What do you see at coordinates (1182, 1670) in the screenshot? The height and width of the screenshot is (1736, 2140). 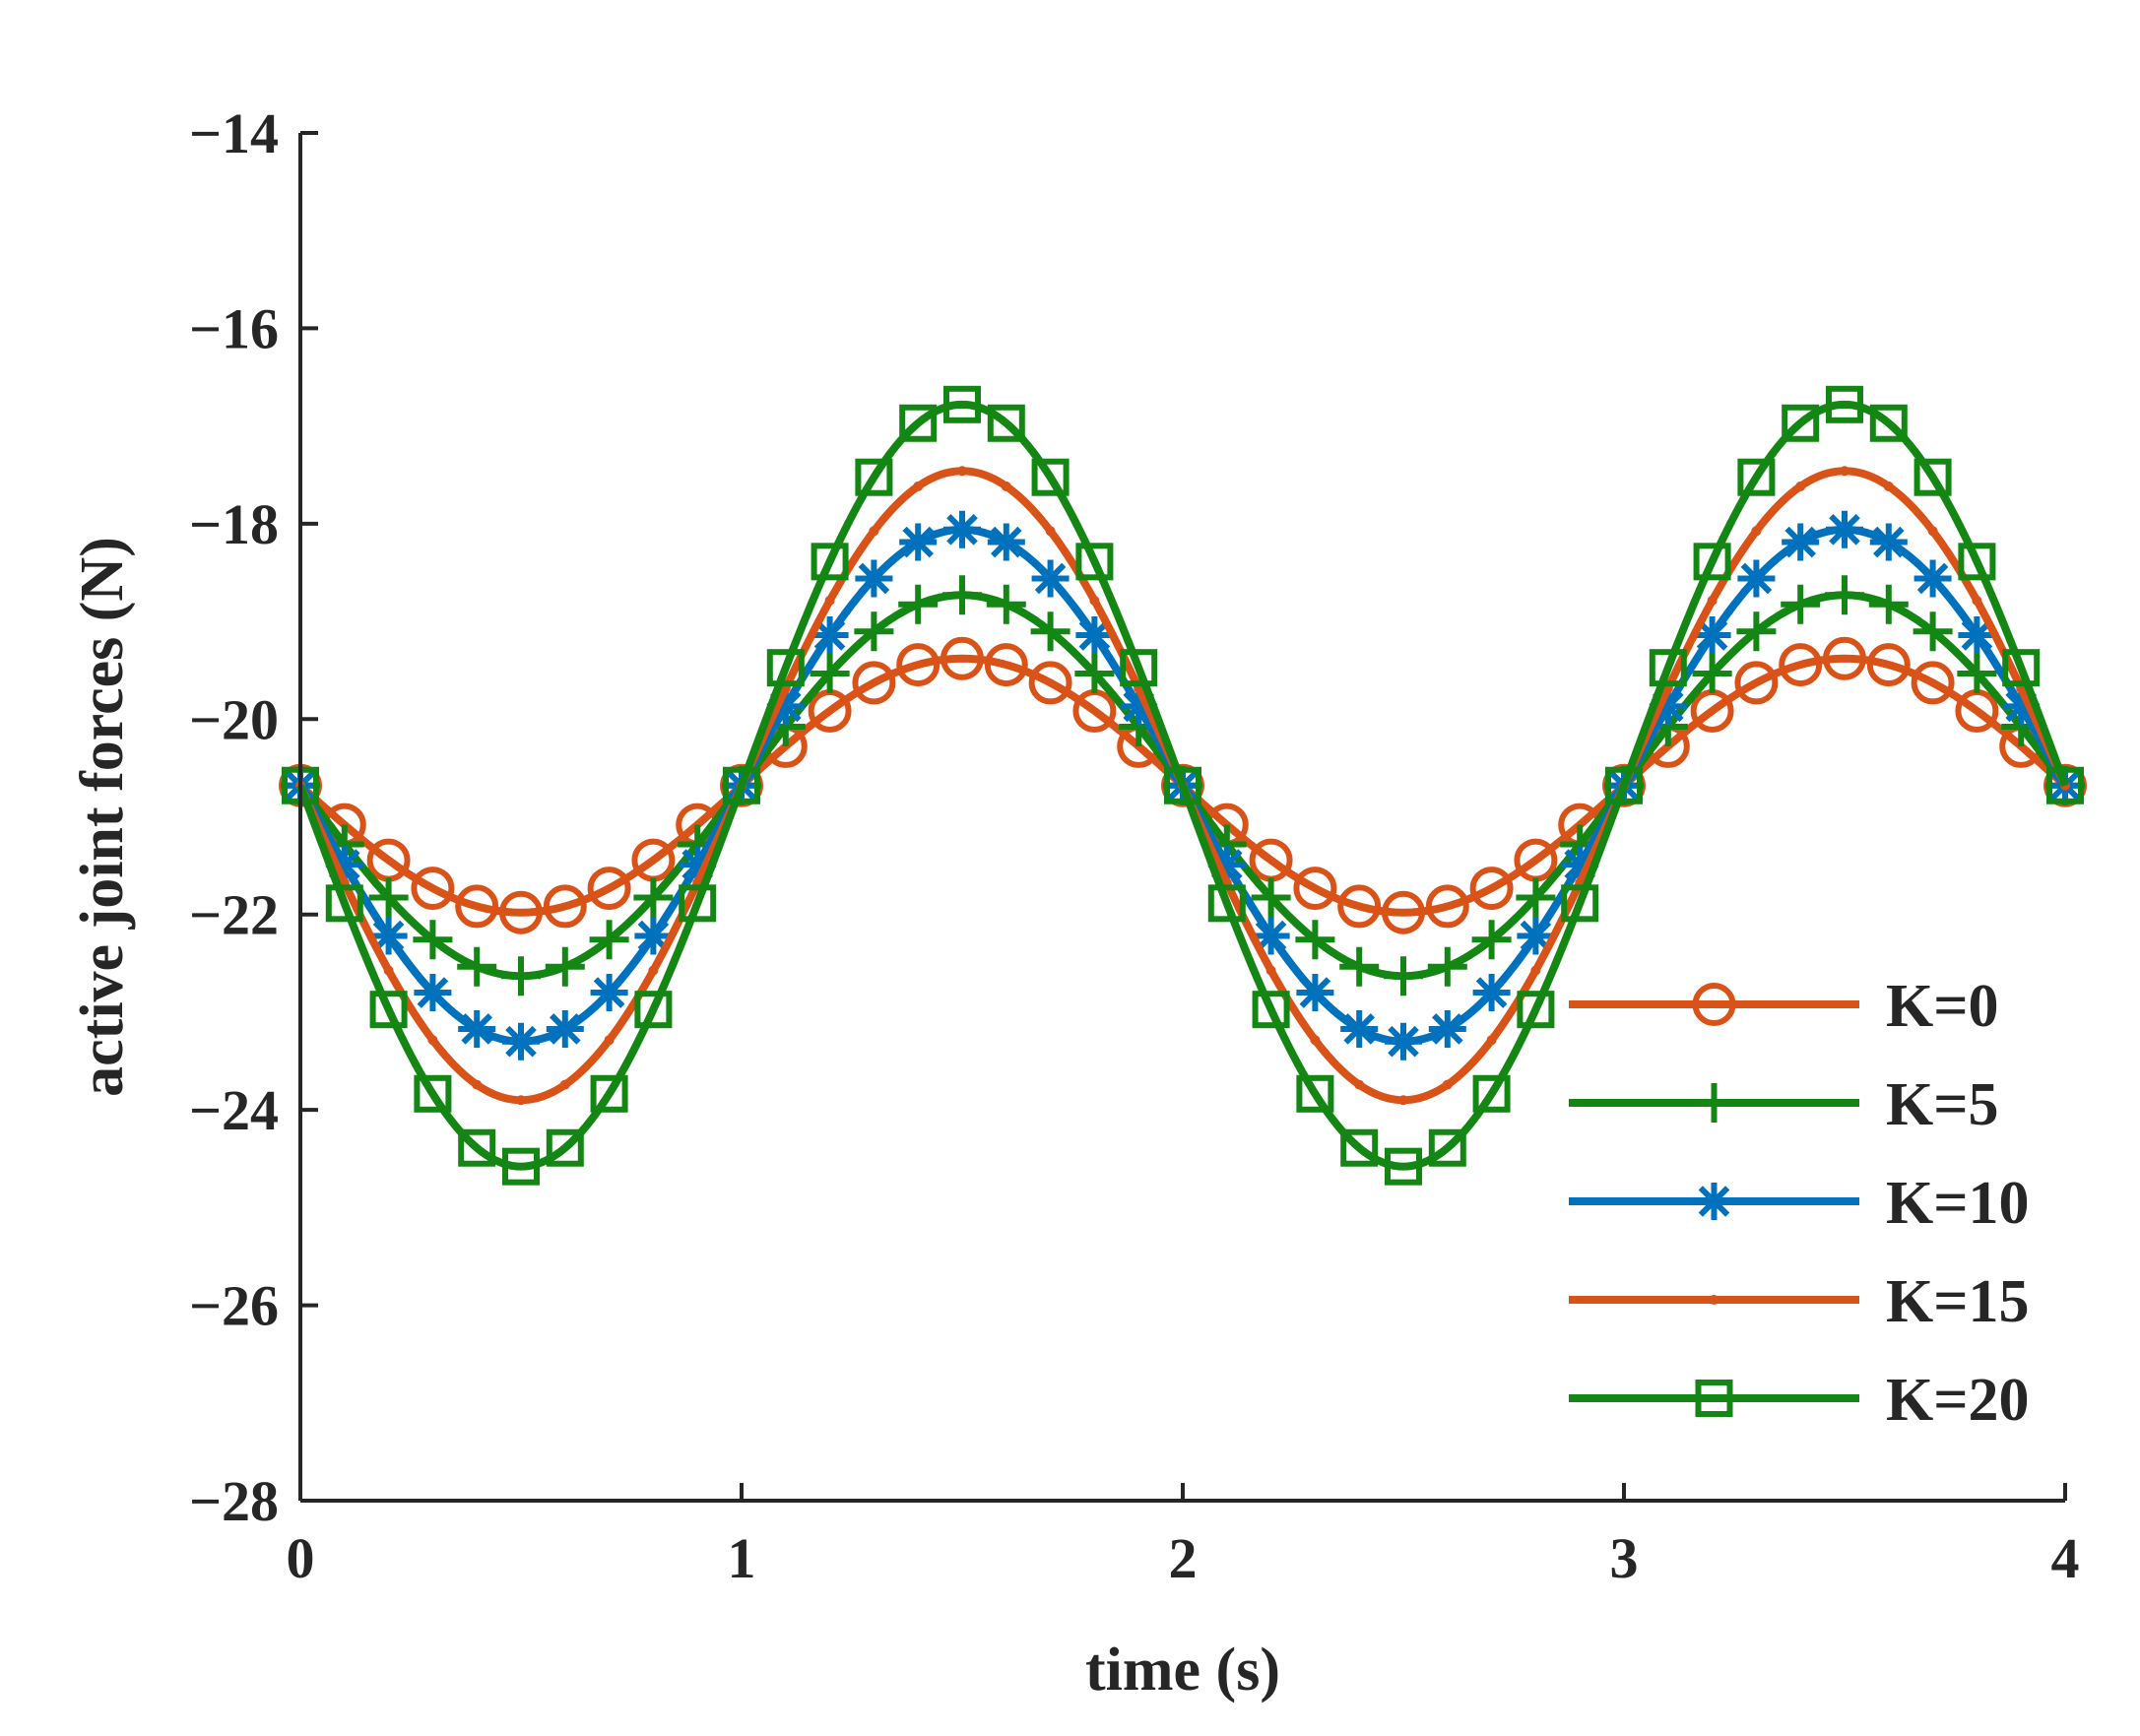 I see `x-axis-title: time (s)` at bounding box center [1182, 1670].